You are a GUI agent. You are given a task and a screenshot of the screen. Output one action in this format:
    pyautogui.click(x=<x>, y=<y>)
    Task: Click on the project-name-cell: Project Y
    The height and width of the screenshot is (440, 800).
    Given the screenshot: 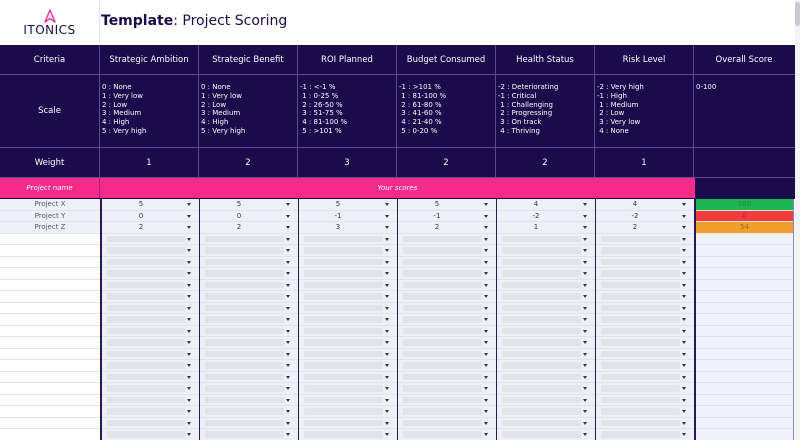 What is the action you would take?
    pyautogui.click(x=50, y=216)
    